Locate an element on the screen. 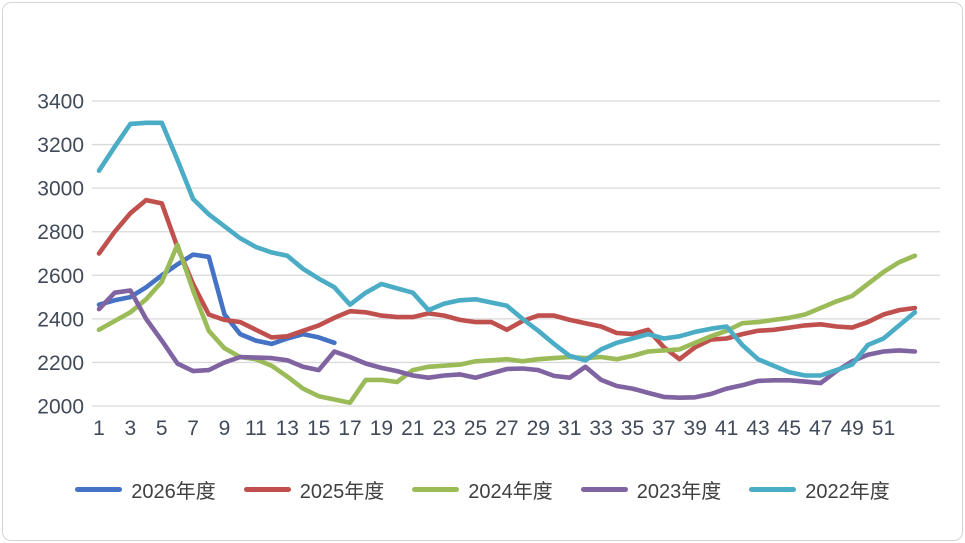 The image size is (965, 543). legend-swatch-2025 is located at coordinates (267, 489).